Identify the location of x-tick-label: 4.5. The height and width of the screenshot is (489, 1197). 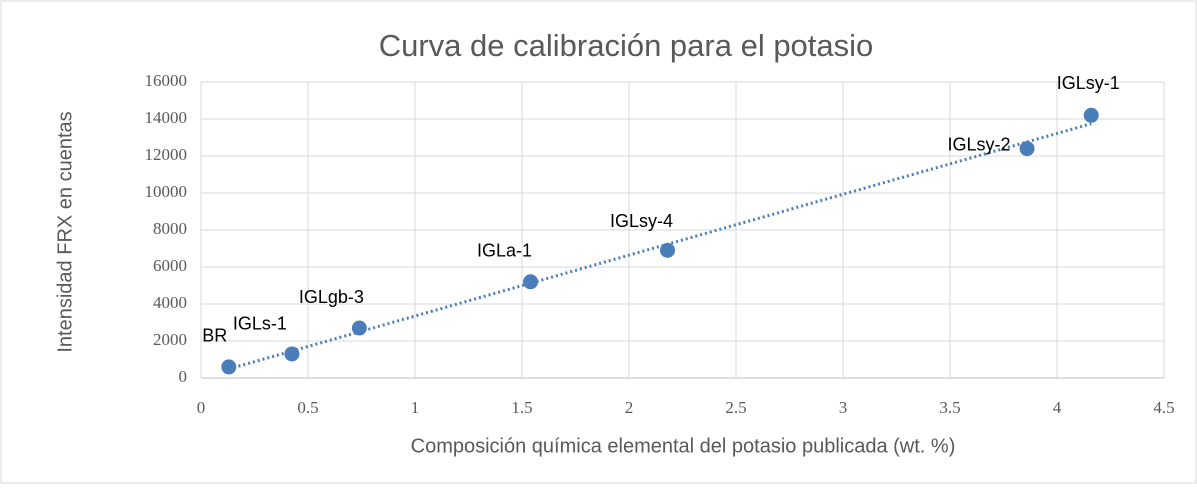
(1163, 407).